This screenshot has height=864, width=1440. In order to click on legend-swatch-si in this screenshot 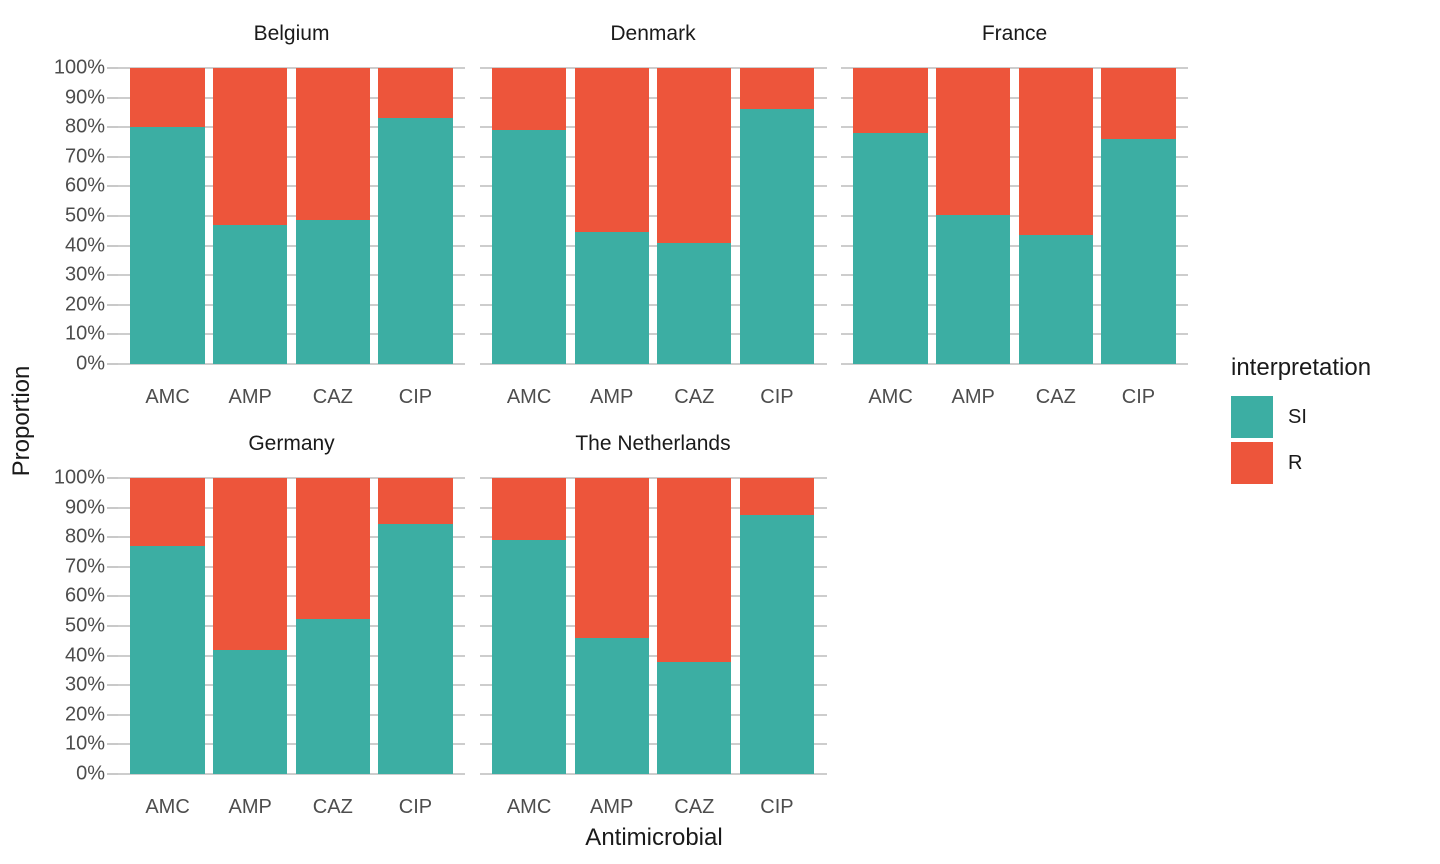, I will do `click(1252, 417)`.